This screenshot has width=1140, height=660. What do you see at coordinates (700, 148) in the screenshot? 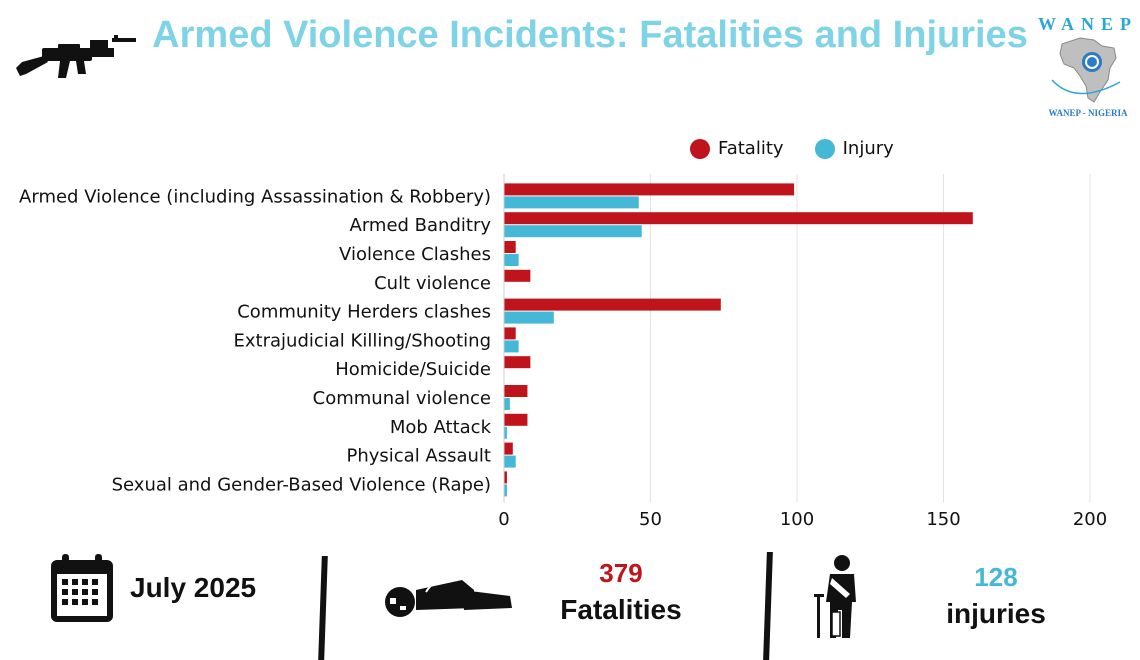
I see `fatality-swatch` at bounding box center [700, 148].